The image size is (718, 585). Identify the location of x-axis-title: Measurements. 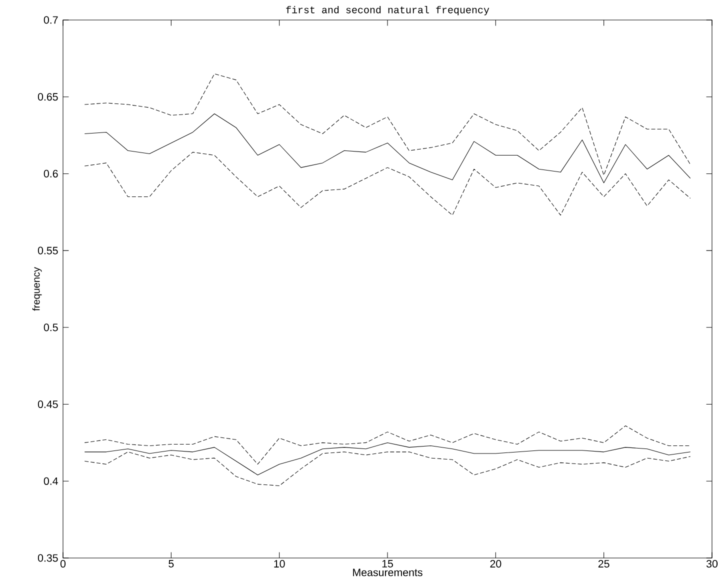
(387, 572).